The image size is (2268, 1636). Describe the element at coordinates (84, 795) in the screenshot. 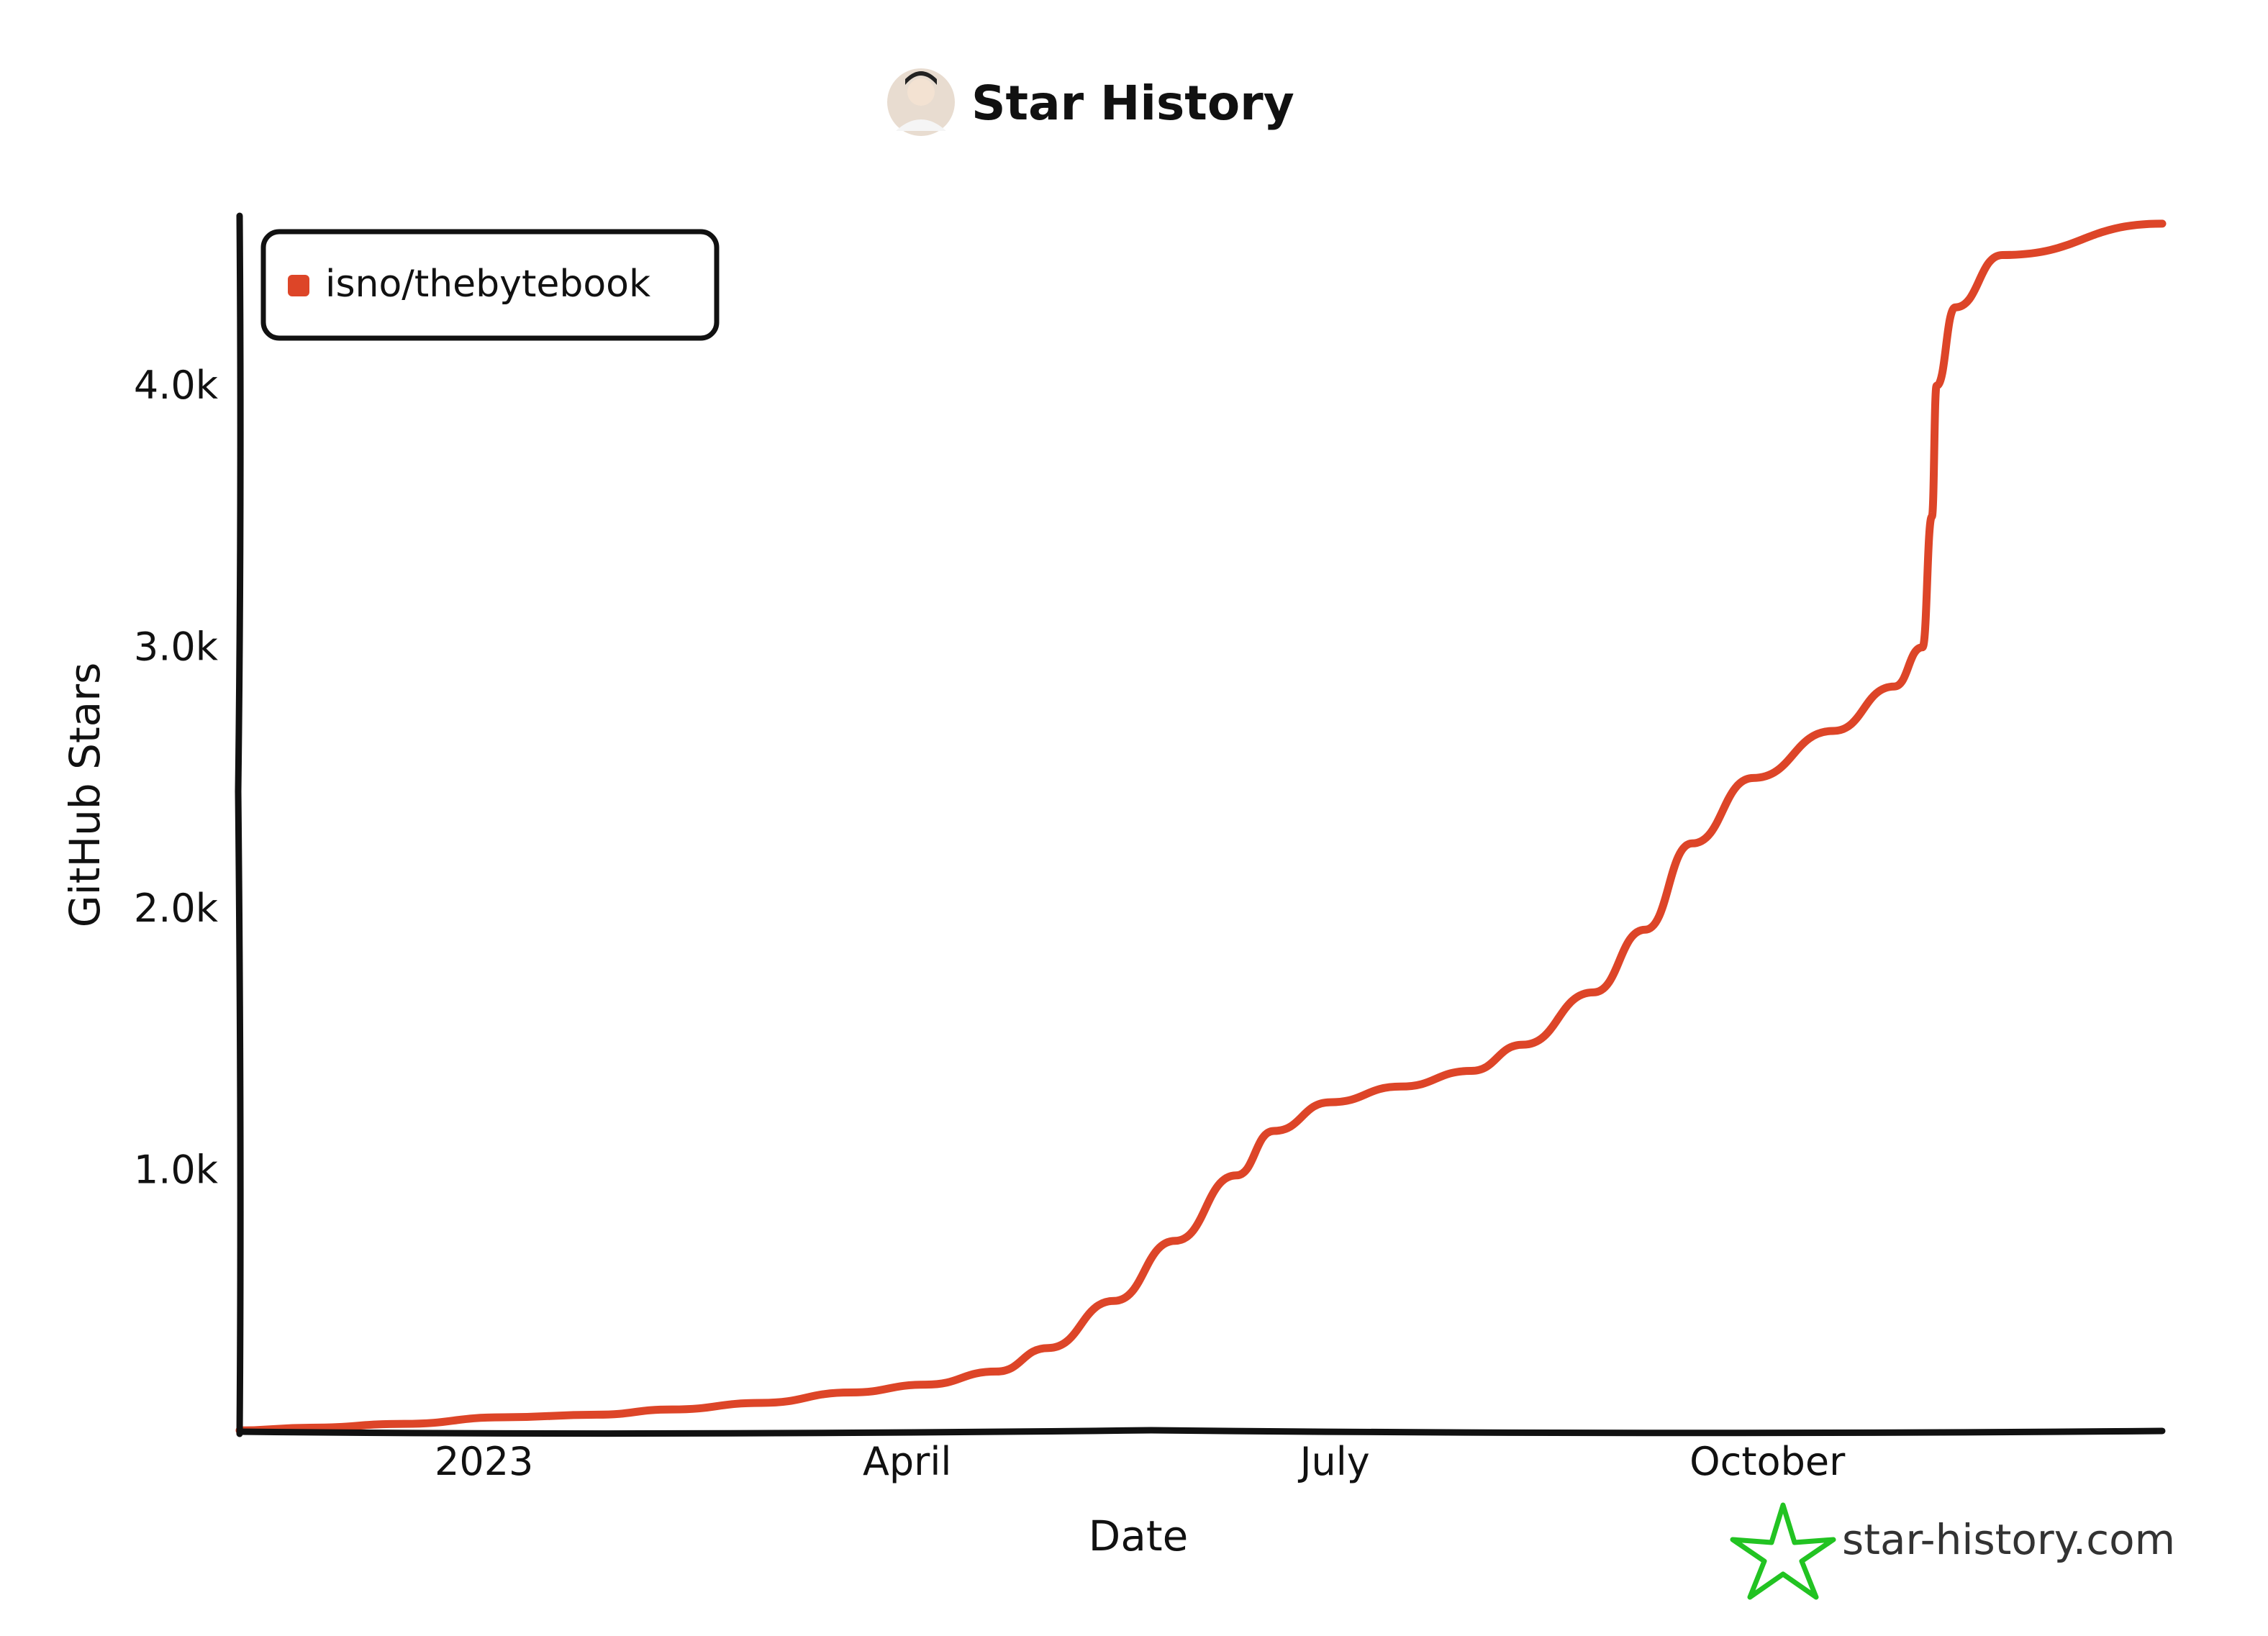

I see `y-axis-label: GitHub Stars` at that location.